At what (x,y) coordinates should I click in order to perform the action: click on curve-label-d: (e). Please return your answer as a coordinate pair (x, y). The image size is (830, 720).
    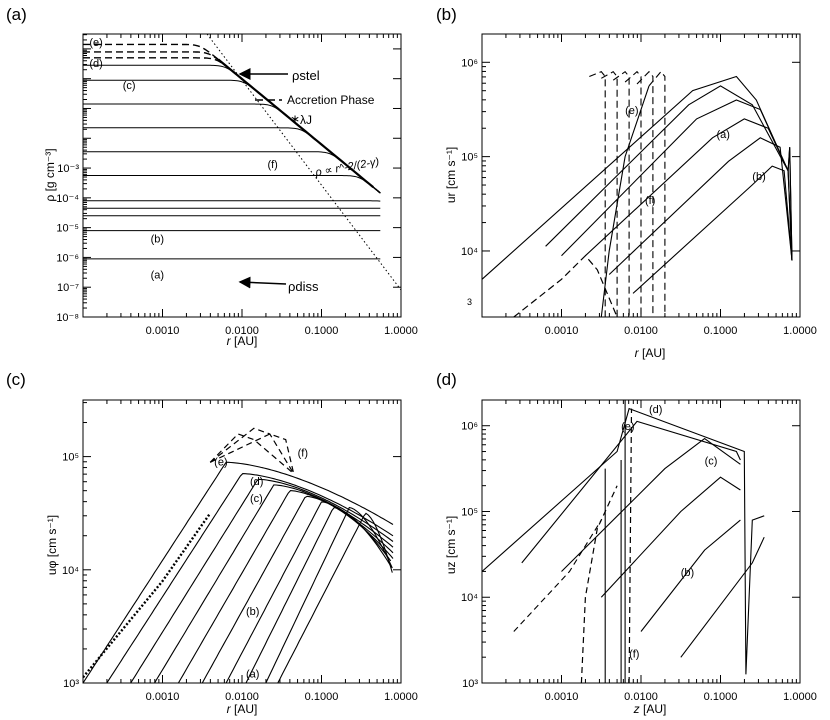
    Looking at the image, I should click on (627, 427).